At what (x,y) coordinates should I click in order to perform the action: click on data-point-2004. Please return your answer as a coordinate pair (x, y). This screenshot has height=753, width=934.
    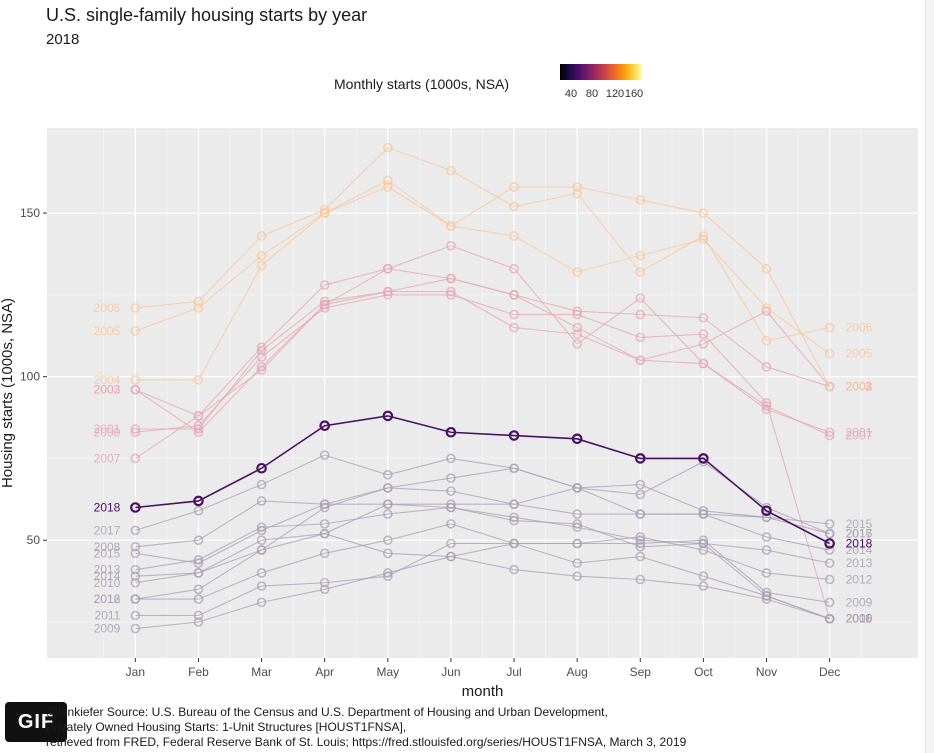
    Looking at the image, I should click on (703, 213).